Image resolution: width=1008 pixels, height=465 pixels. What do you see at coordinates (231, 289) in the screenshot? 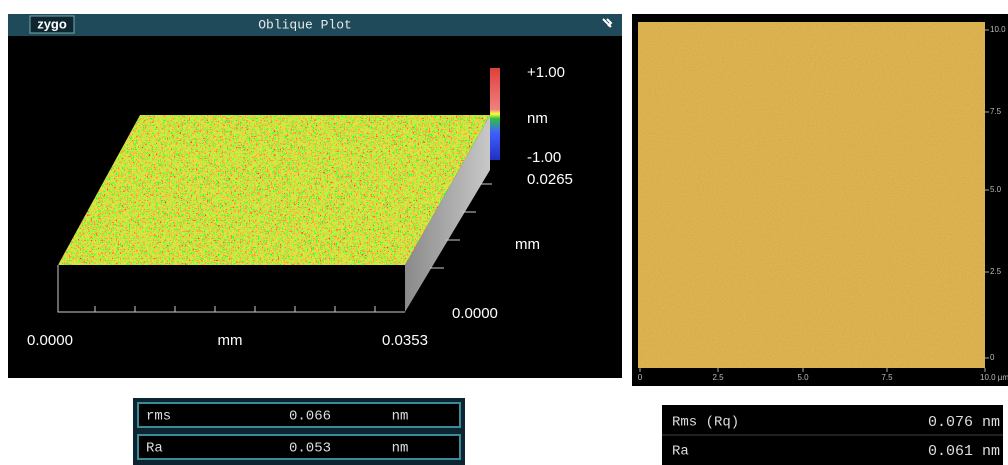
I see `base-frame` at bounding box center [231, 289].